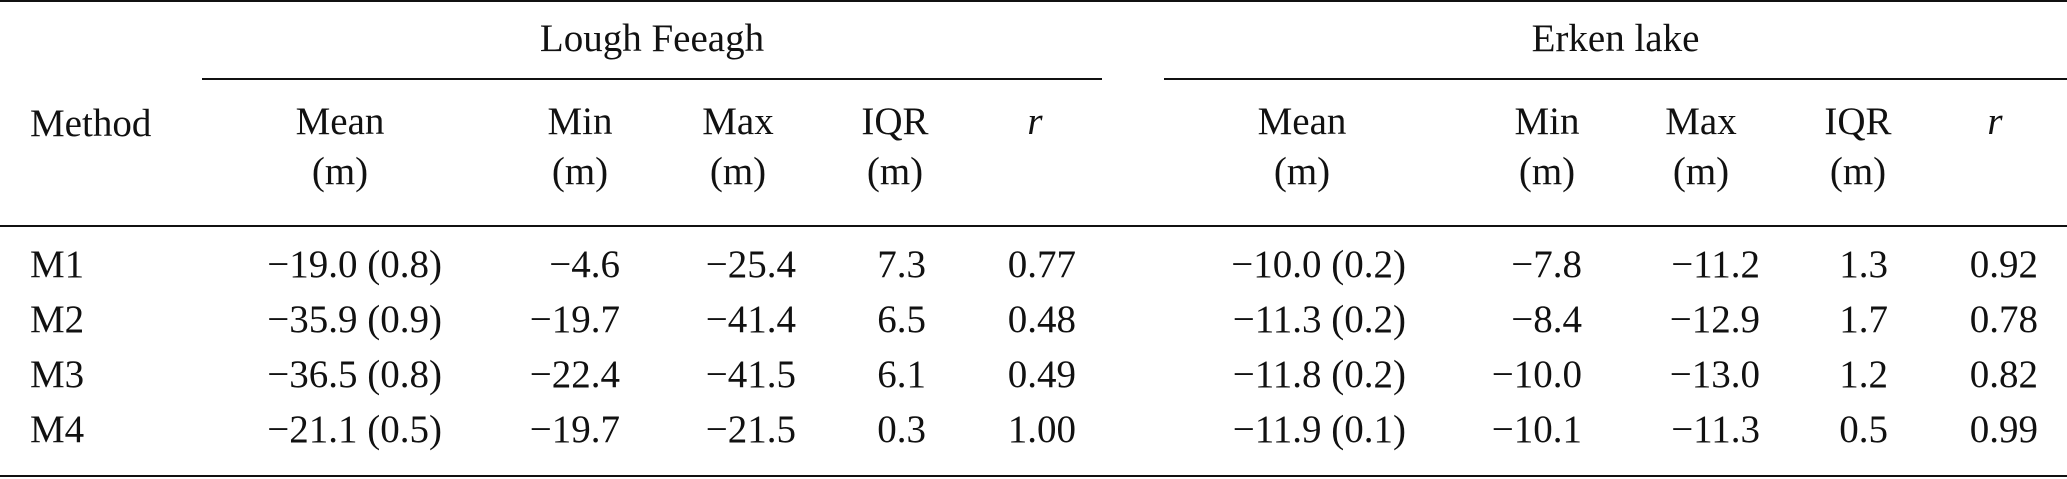 Image resolution: width=2067 pixels, height=479 pixels. What do you see at coordinates (1715, 429) in the screenshot?
I see `cell-erken-max: −11.3` at bounding box center [1715, 429].